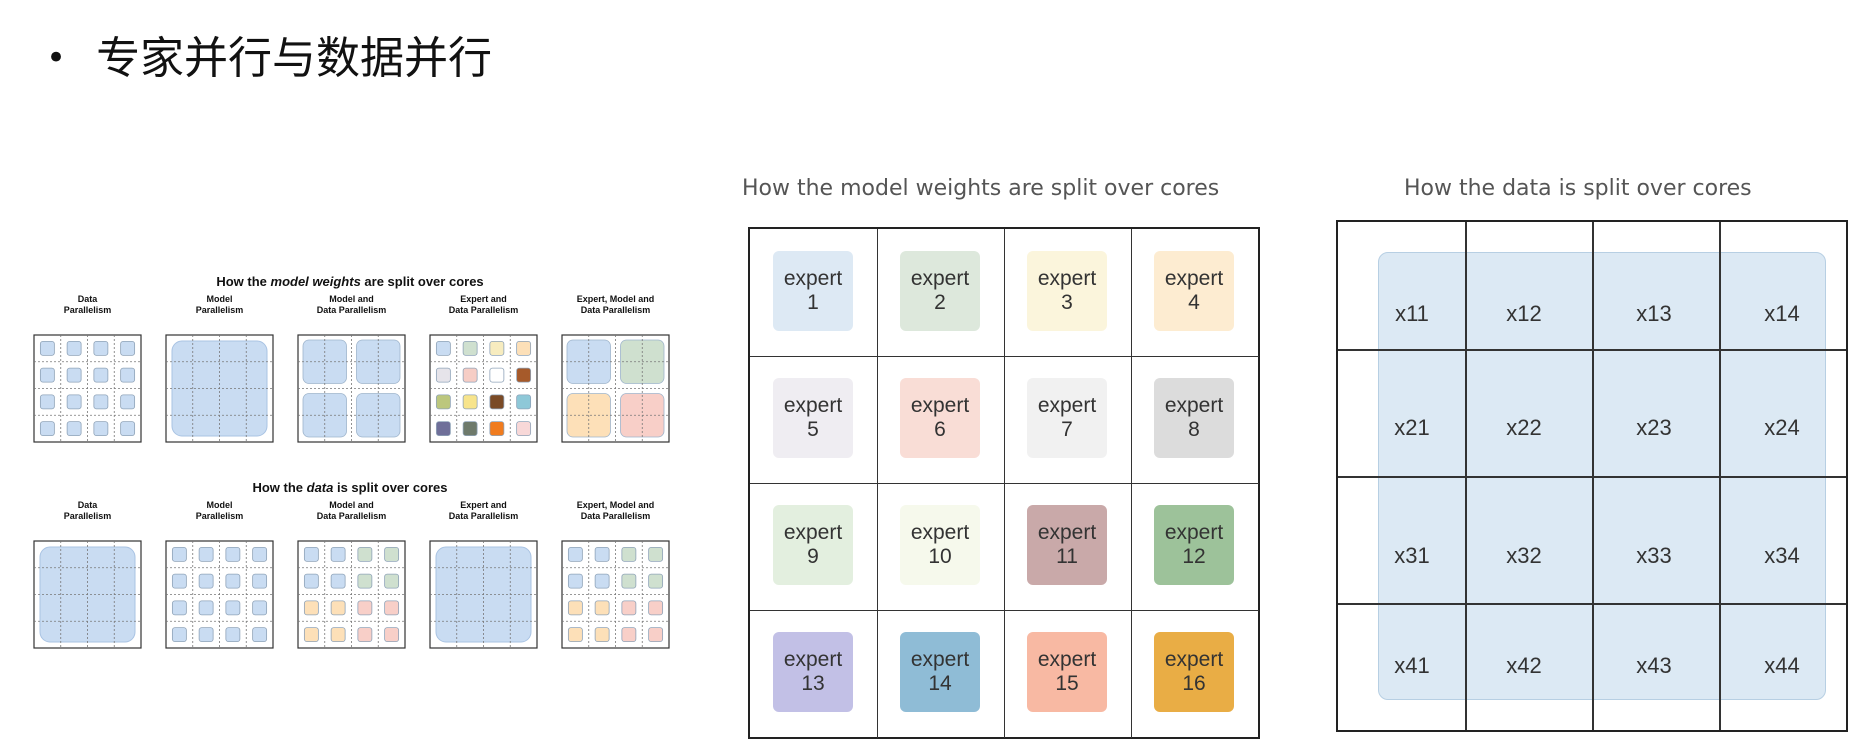  I want to click on panel-label: Expert and Data Parallelism, so click(484, 510).